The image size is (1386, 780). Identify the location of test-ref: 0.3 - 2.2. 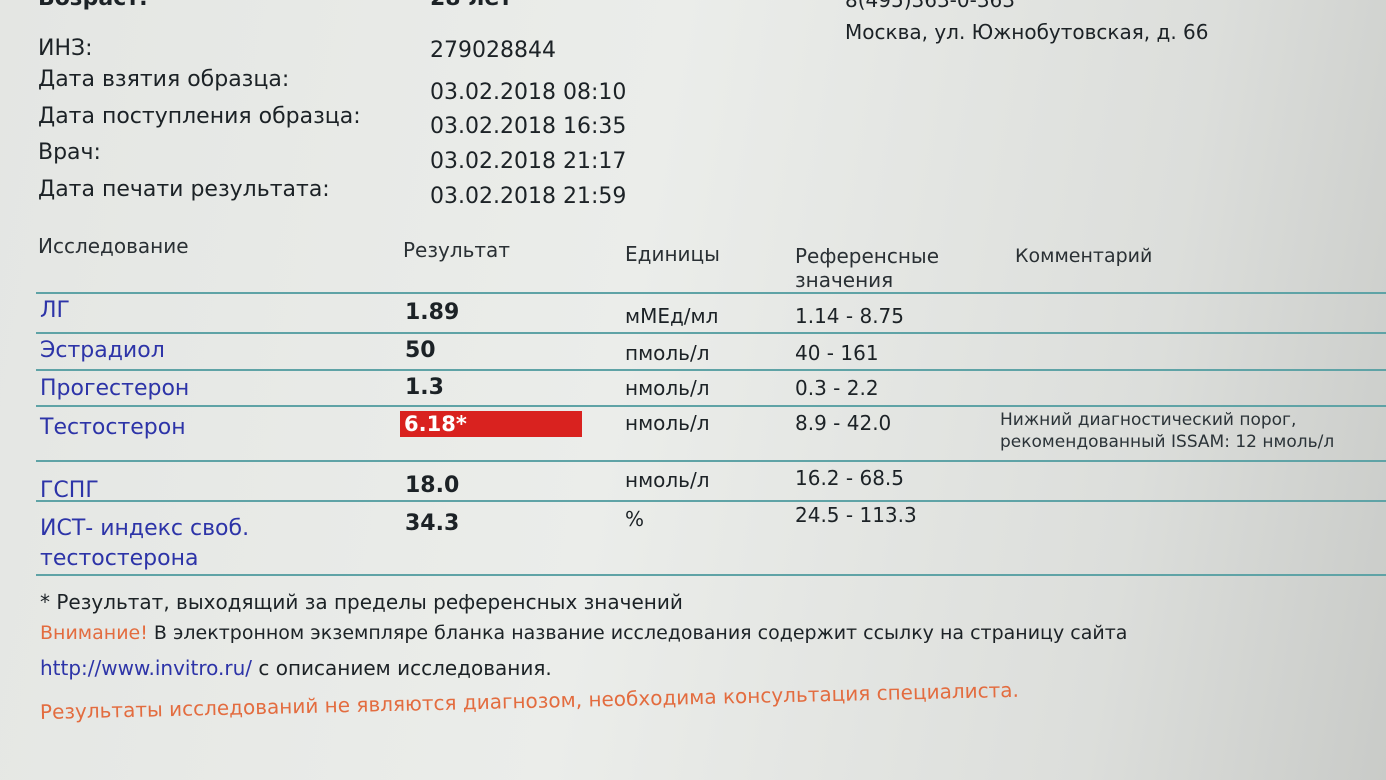
(837, 388).